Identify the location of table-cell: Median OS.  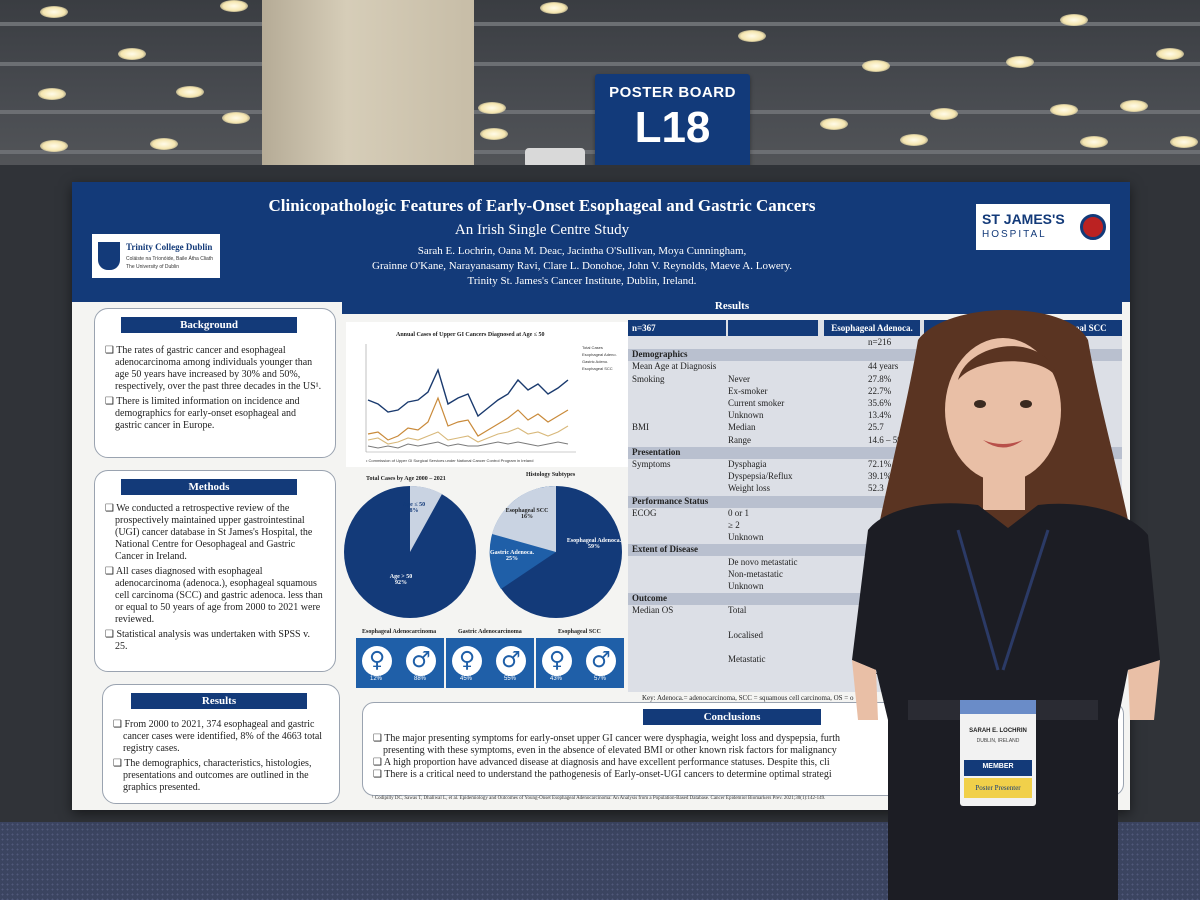
(653, 610).